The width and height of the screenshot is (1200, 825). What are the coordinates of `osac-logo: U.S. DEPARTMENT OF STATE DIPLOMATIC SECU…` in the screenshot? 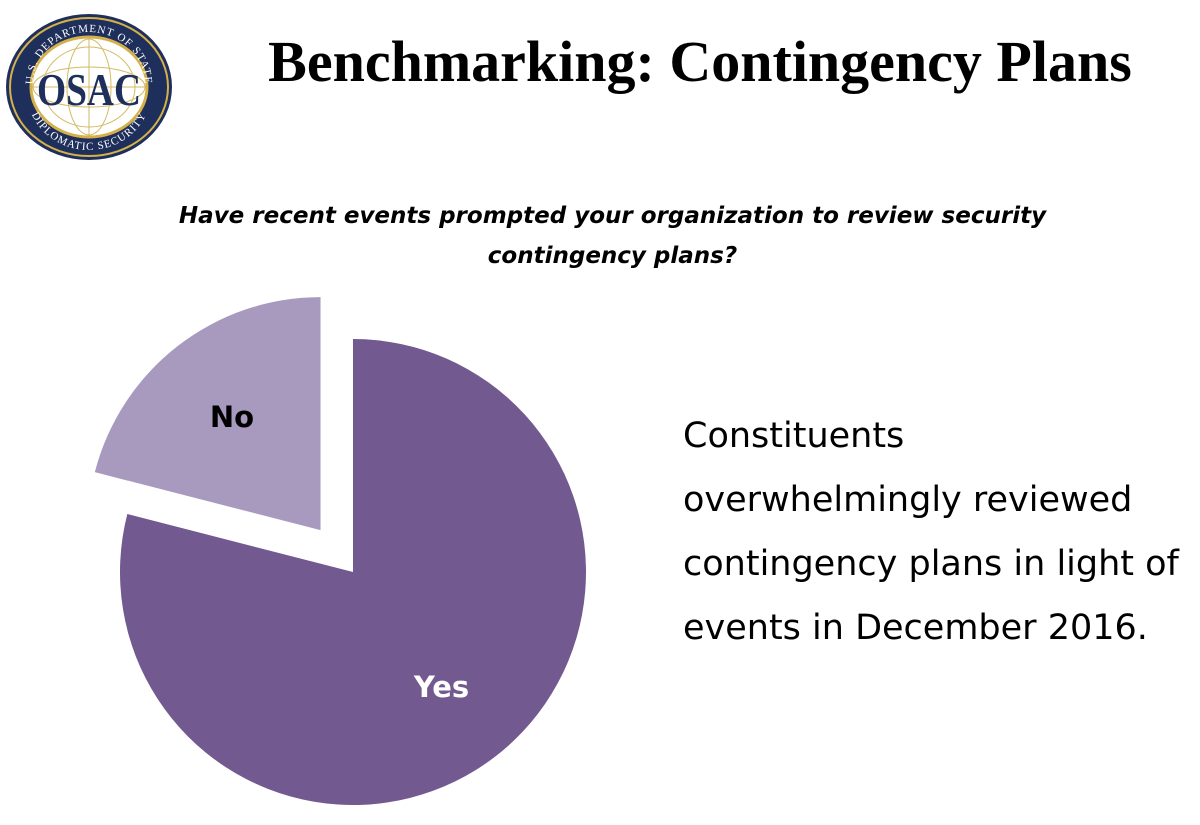 It's located at (89, 87).